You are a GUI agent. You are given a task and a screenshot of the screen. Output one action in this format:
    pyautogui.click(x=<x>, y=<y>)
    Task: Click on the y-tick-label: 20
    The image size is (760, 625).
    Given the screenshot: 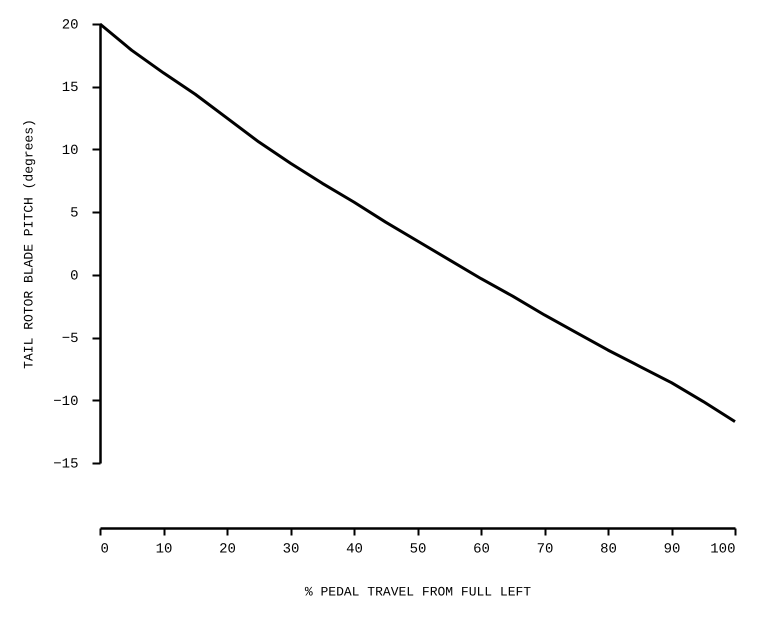 What is the action you would take?
    pyautogui.click(x=70, y=26)
    